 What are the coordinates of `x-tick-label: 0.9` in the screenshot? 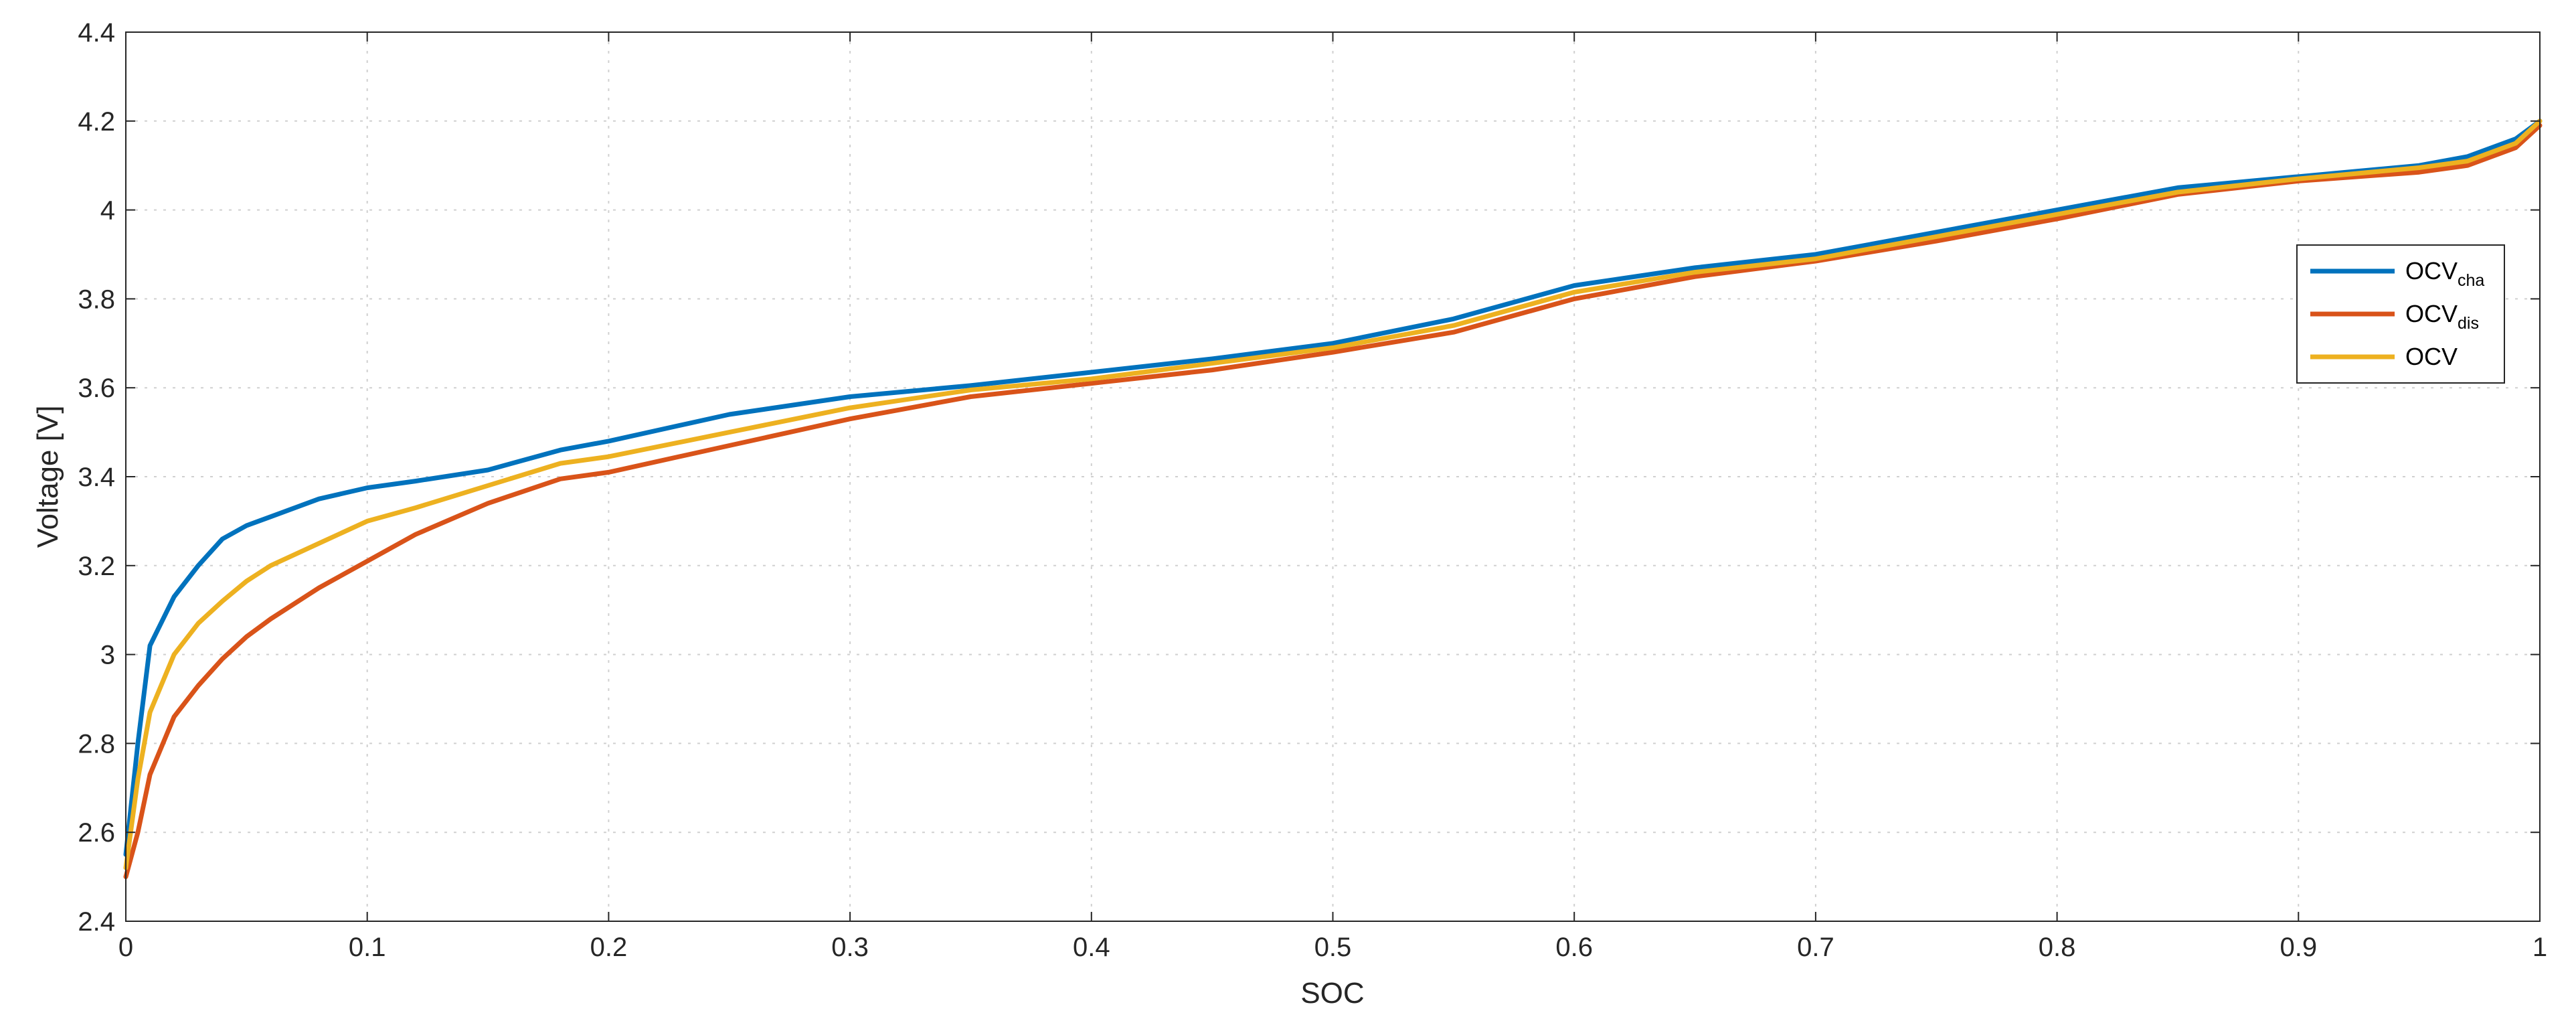 It's located at (2298, 947).